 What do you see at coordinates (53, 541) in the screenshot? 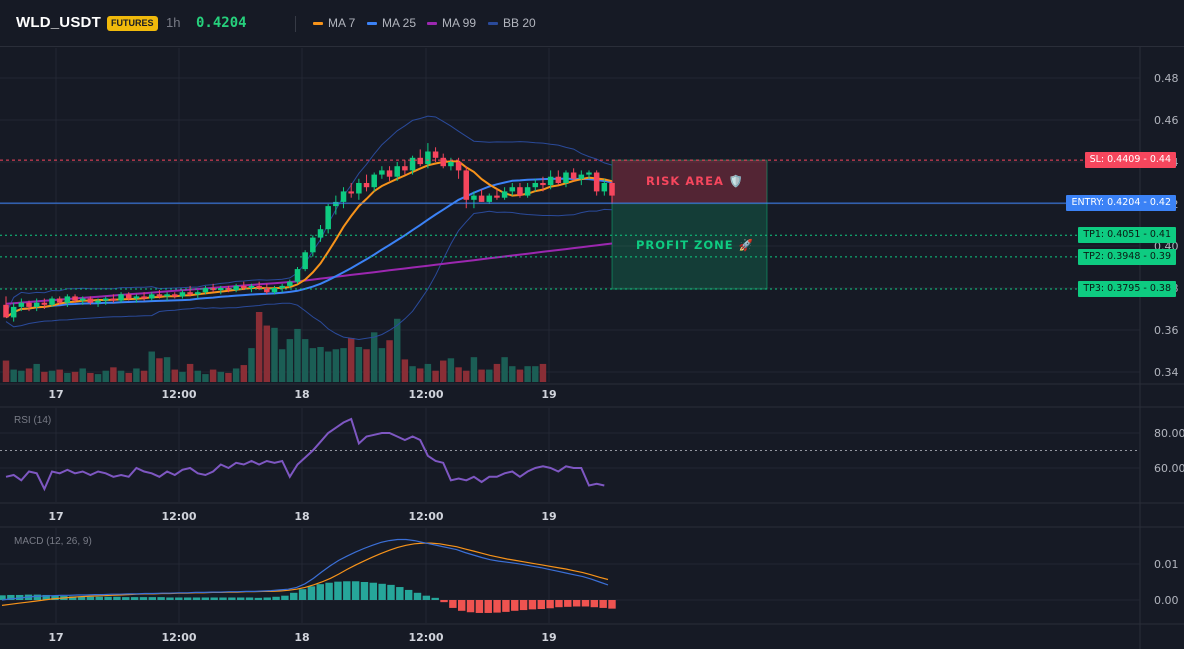
I see `macd-title: MACD (12, 26, 9)` at bounding box center [53, 541].